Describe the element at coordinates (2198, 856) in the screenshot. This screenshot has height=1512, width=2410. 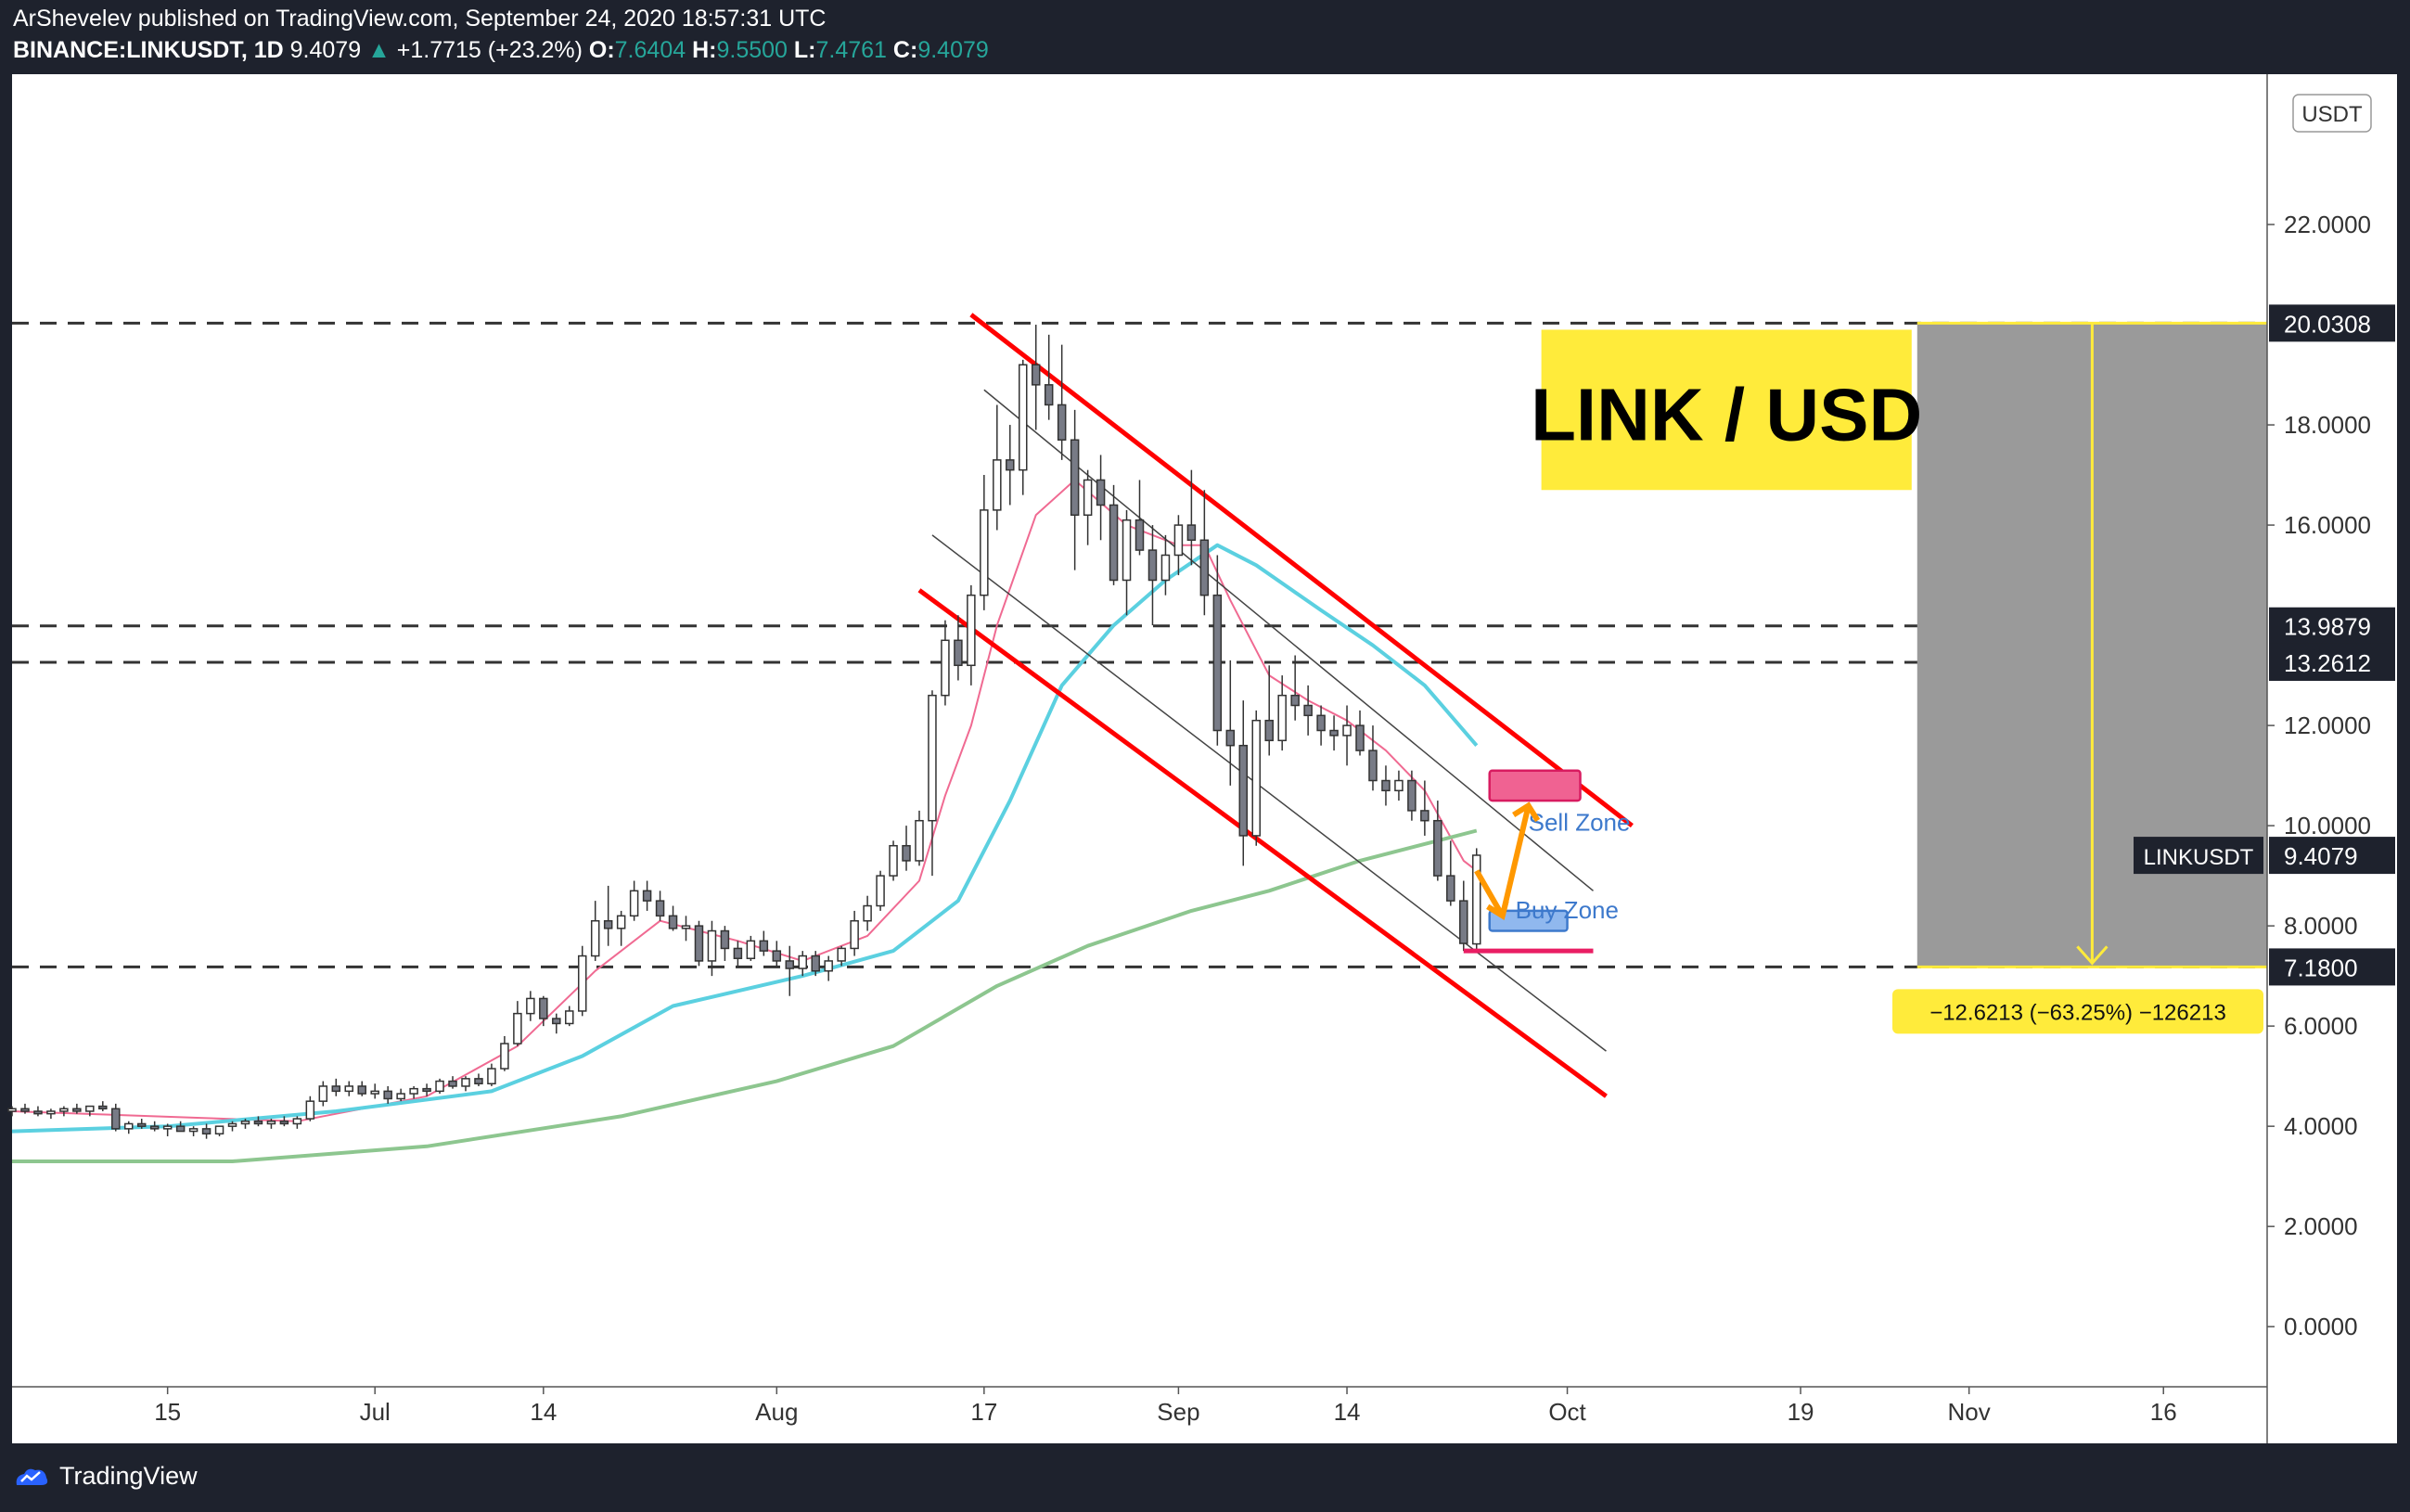
I see `symbol-tag` at that location.